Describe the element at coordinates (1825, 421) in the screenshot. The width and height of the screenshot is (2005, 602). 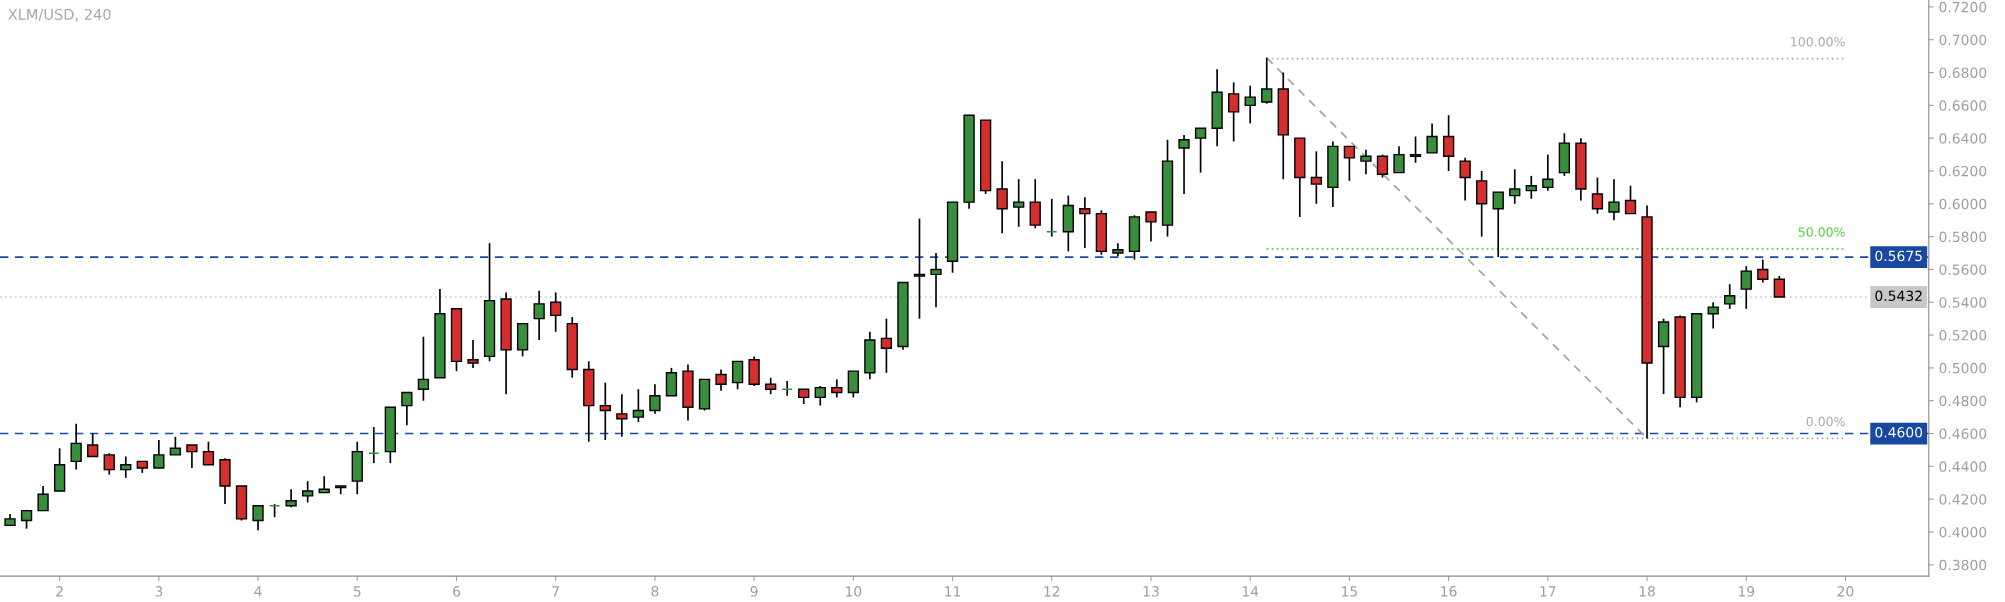
I see `series-label: 0.00%` at that location.